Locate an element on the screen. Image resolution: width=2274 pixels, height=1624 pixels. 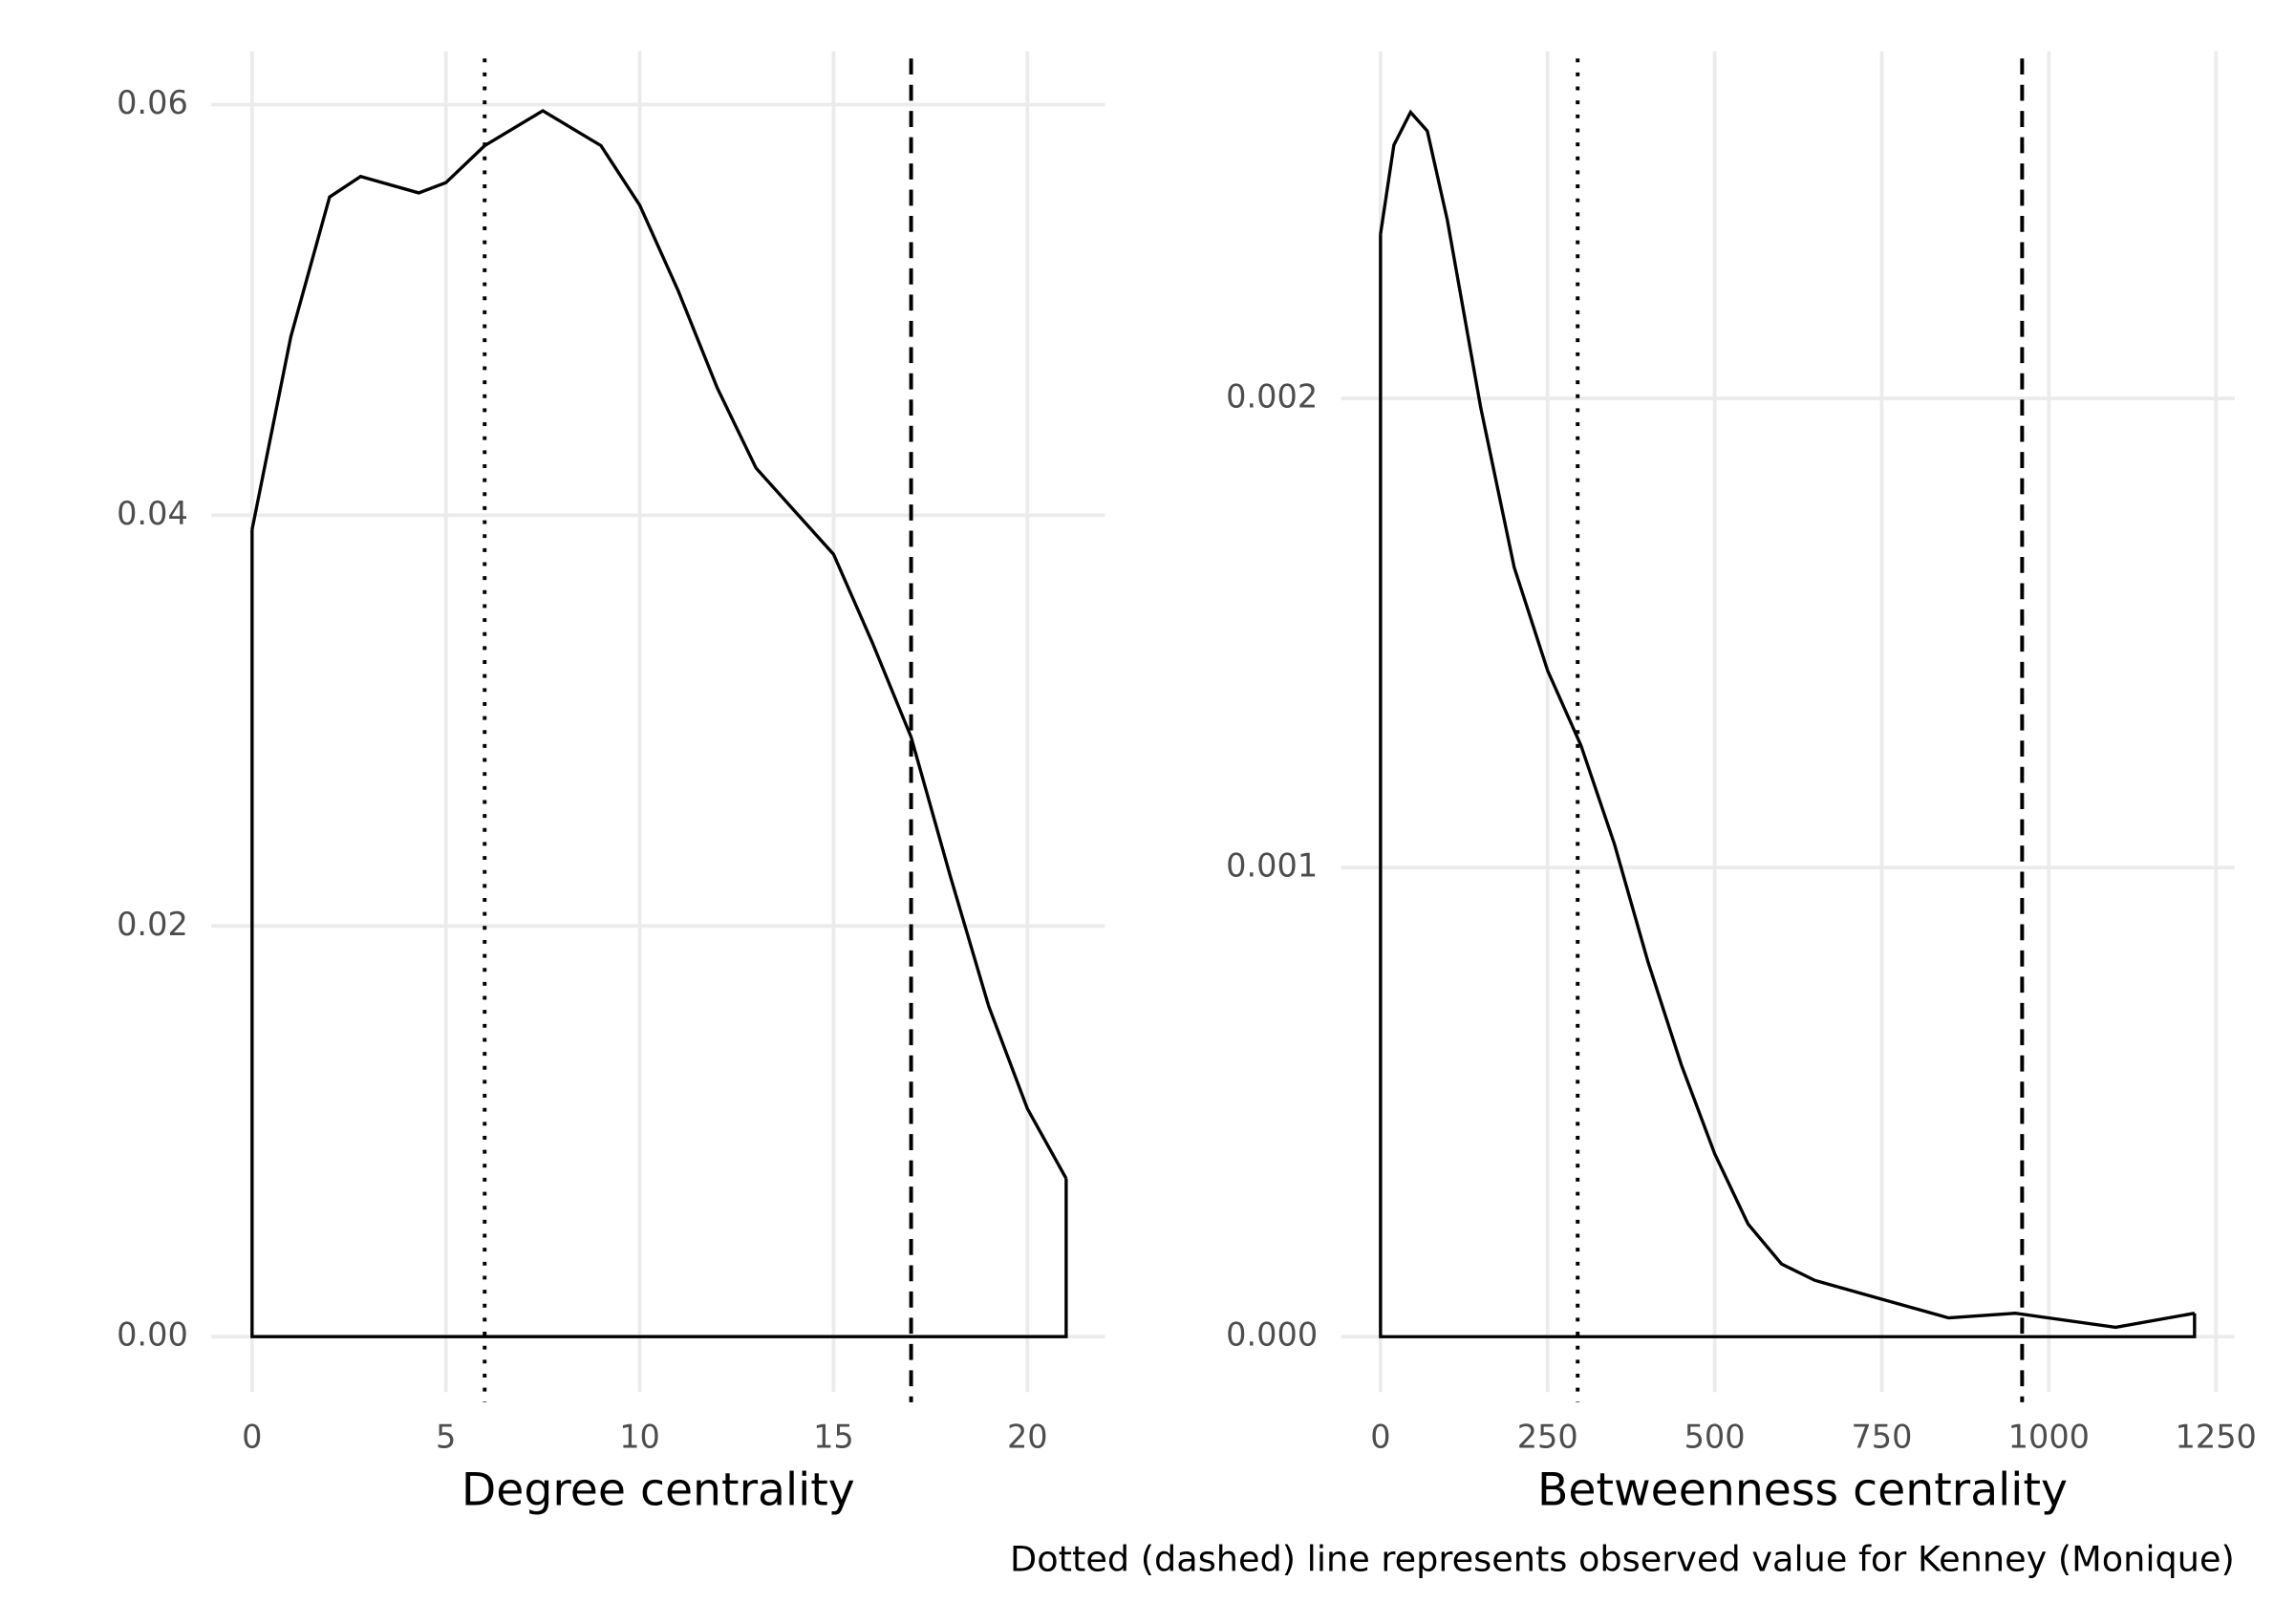
x-axis-title: Betweenness centrality is located at coordinates (1803, 1490).